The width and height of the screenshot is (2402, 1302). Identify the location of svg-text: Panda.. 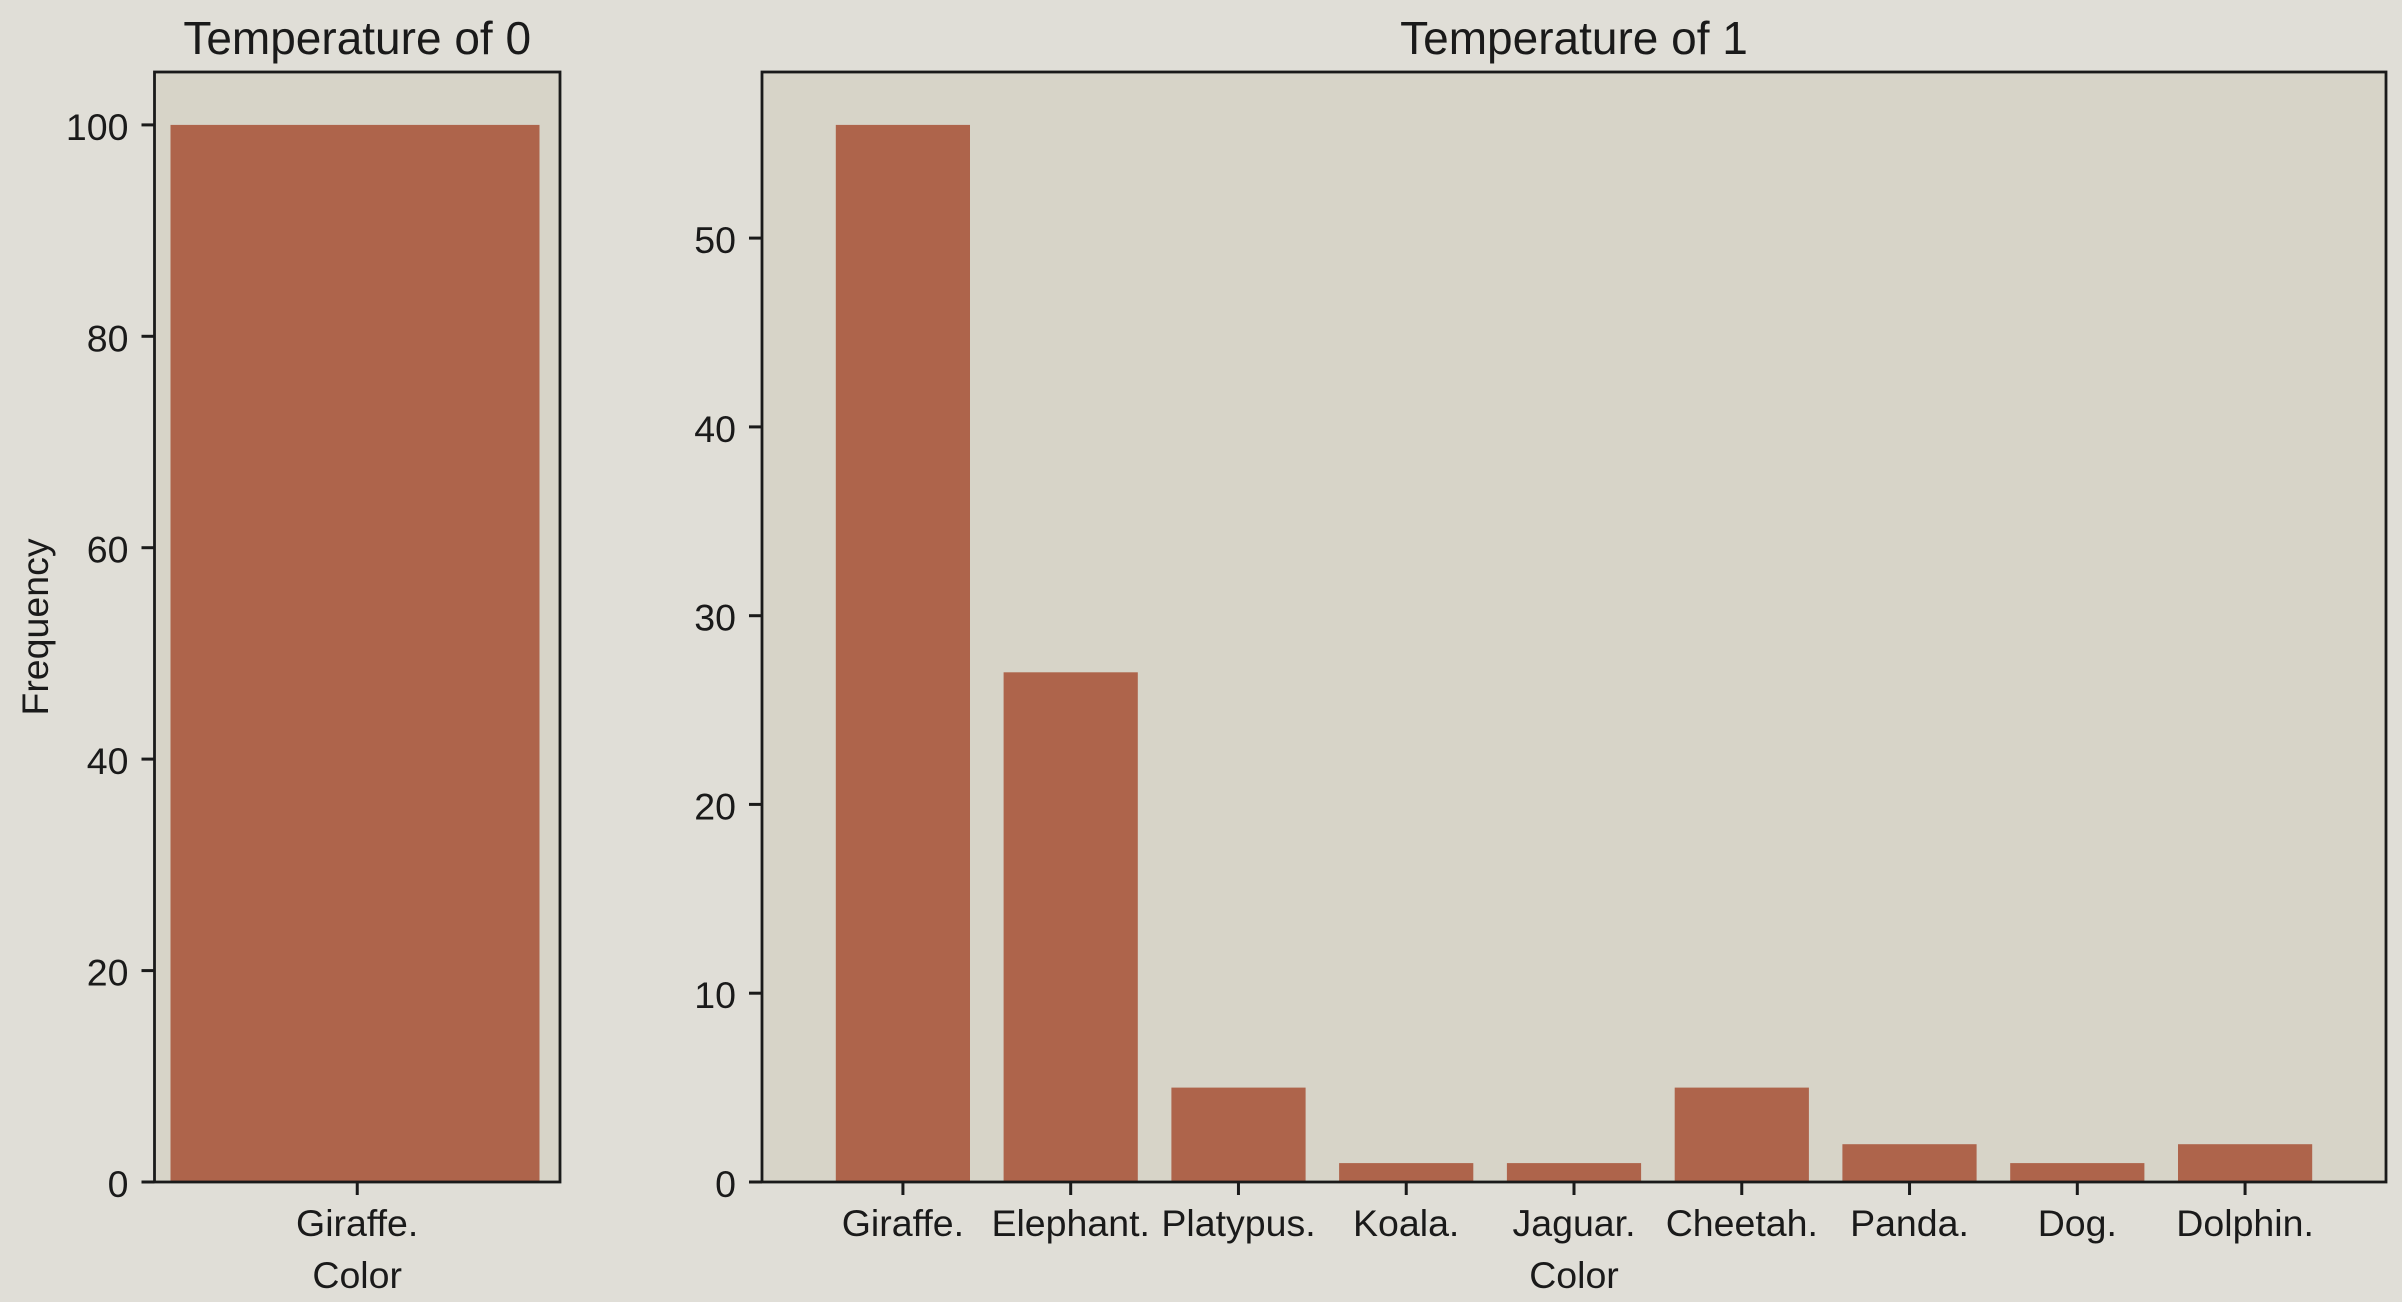
(1909, 1223).